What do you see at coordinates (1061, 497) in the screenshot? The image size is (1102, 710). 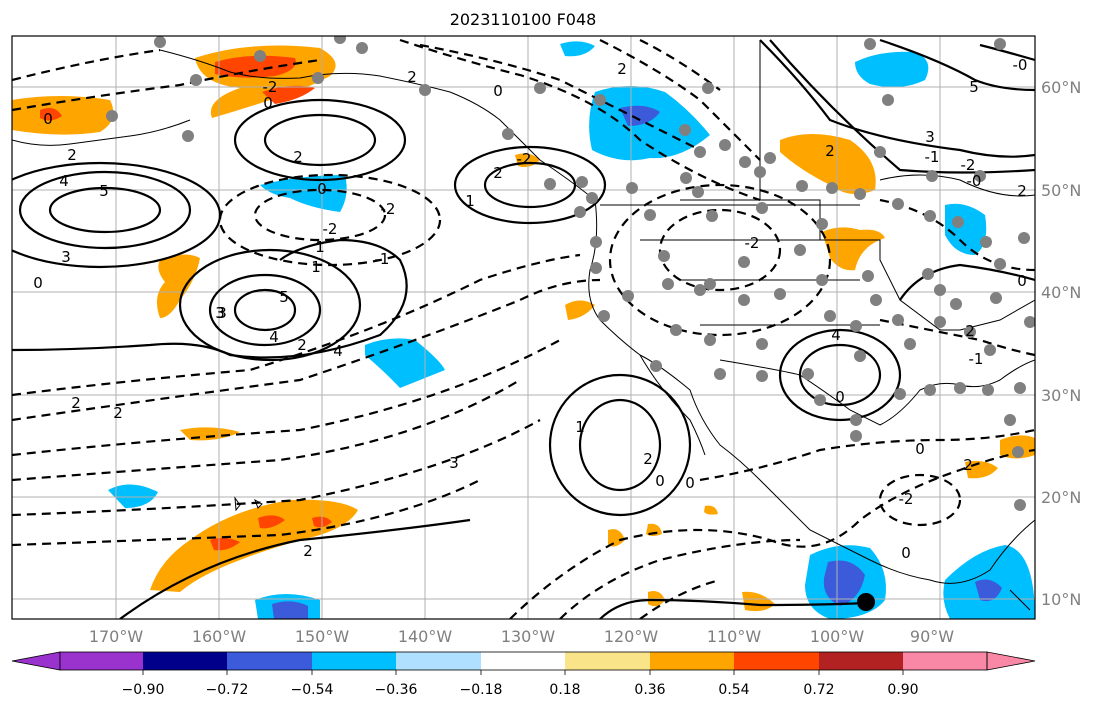 I see `latitude-label: 20°N` at bounding box center [1061, 497].